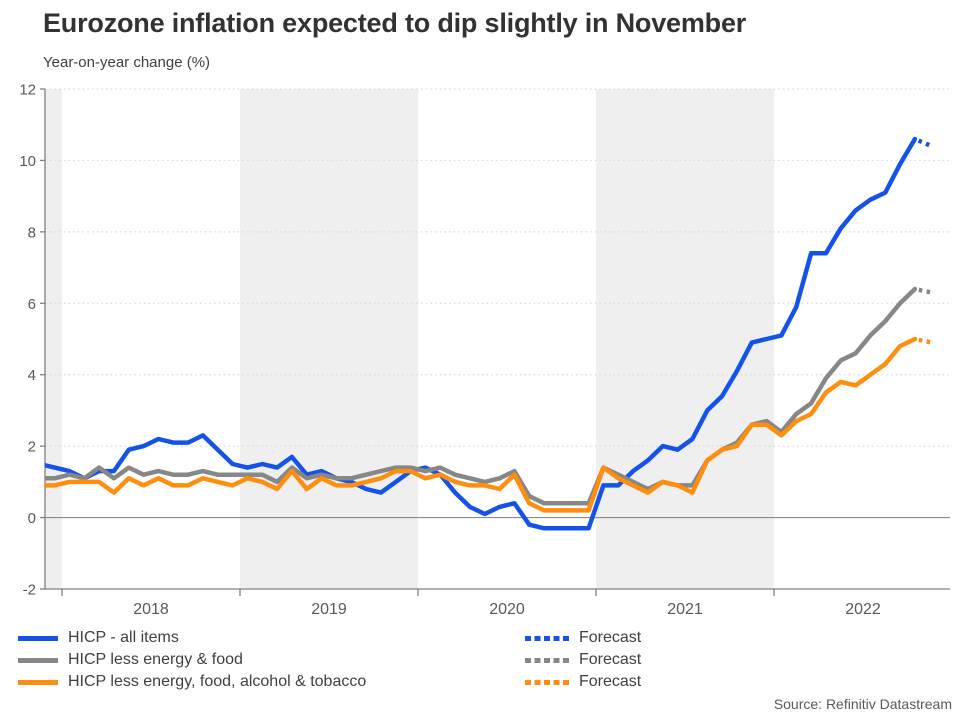 The image size is (960, 720). What do you see at coordinates (32, 375) in the screenshot?
I see `y-tick-label: 4` at bounding box center [32, 375].